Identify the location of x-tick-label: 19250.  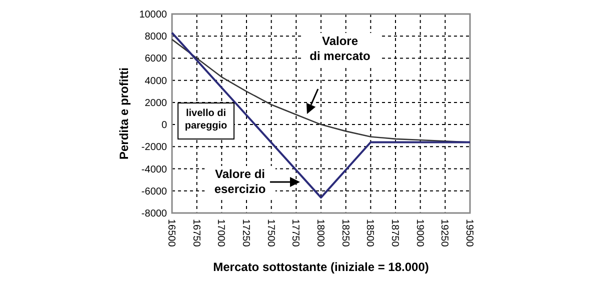
(444, 233).